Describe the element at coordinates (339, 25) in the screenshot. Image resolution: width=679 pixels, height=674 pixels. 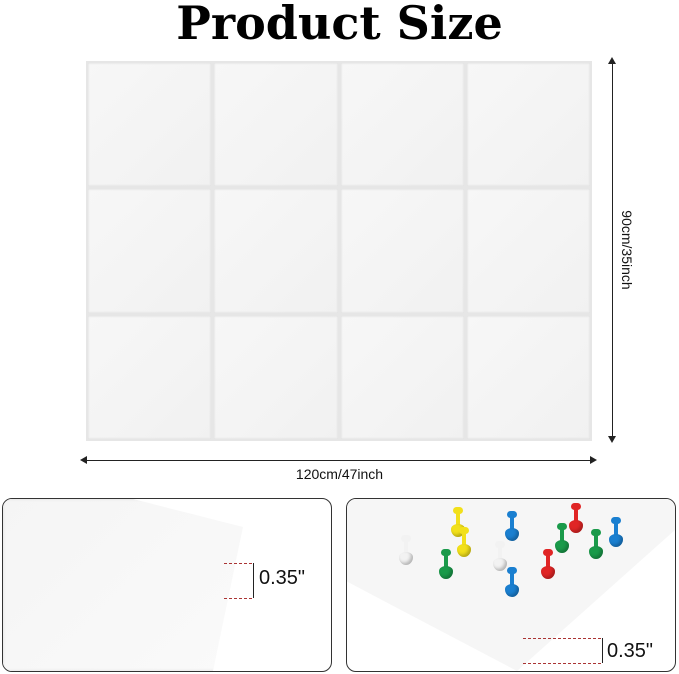
I see `page-title: Product Size` at that location.